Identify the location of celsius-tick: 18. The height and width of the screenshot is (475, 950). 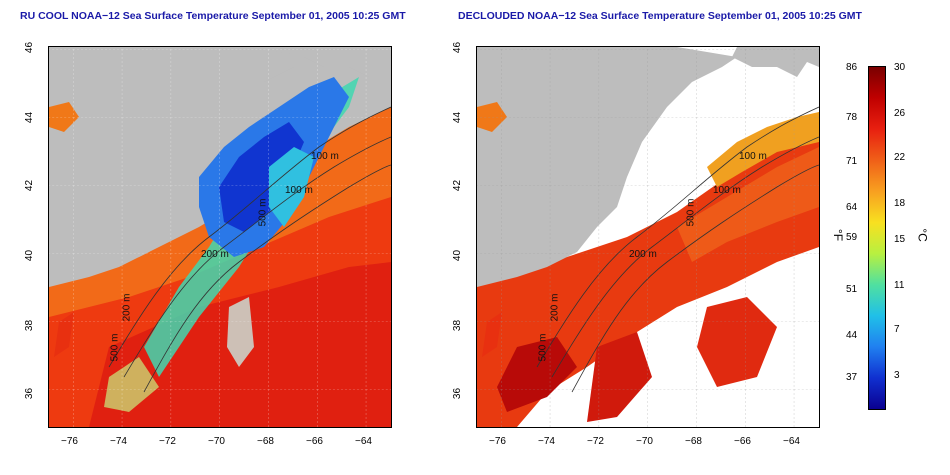
(900, 203).